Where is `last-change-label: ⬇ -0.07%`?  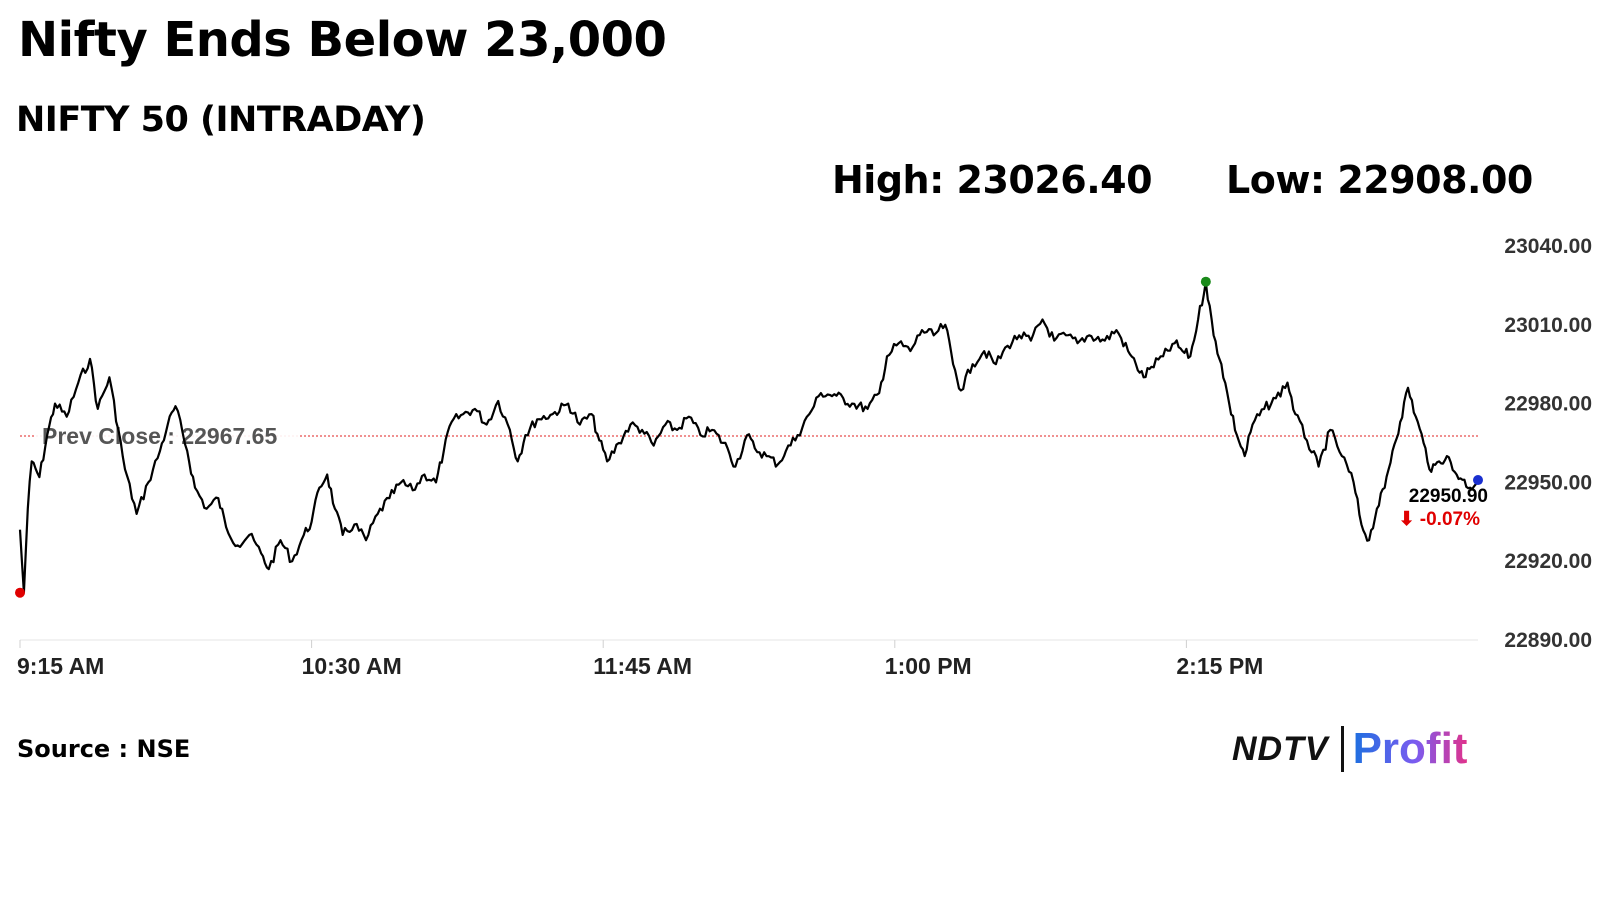 last-change-label: ⬇ -0.07% is located at coordinates (1440, 519).